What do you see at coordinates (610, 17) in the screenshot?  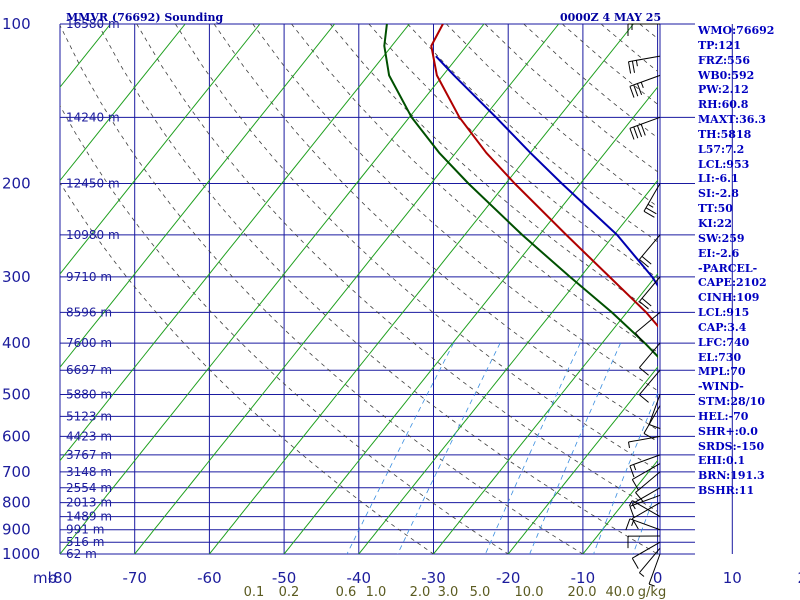 I see `sounding-time: 0000Z 4 MAY 25` at bounding box center [610, 17].